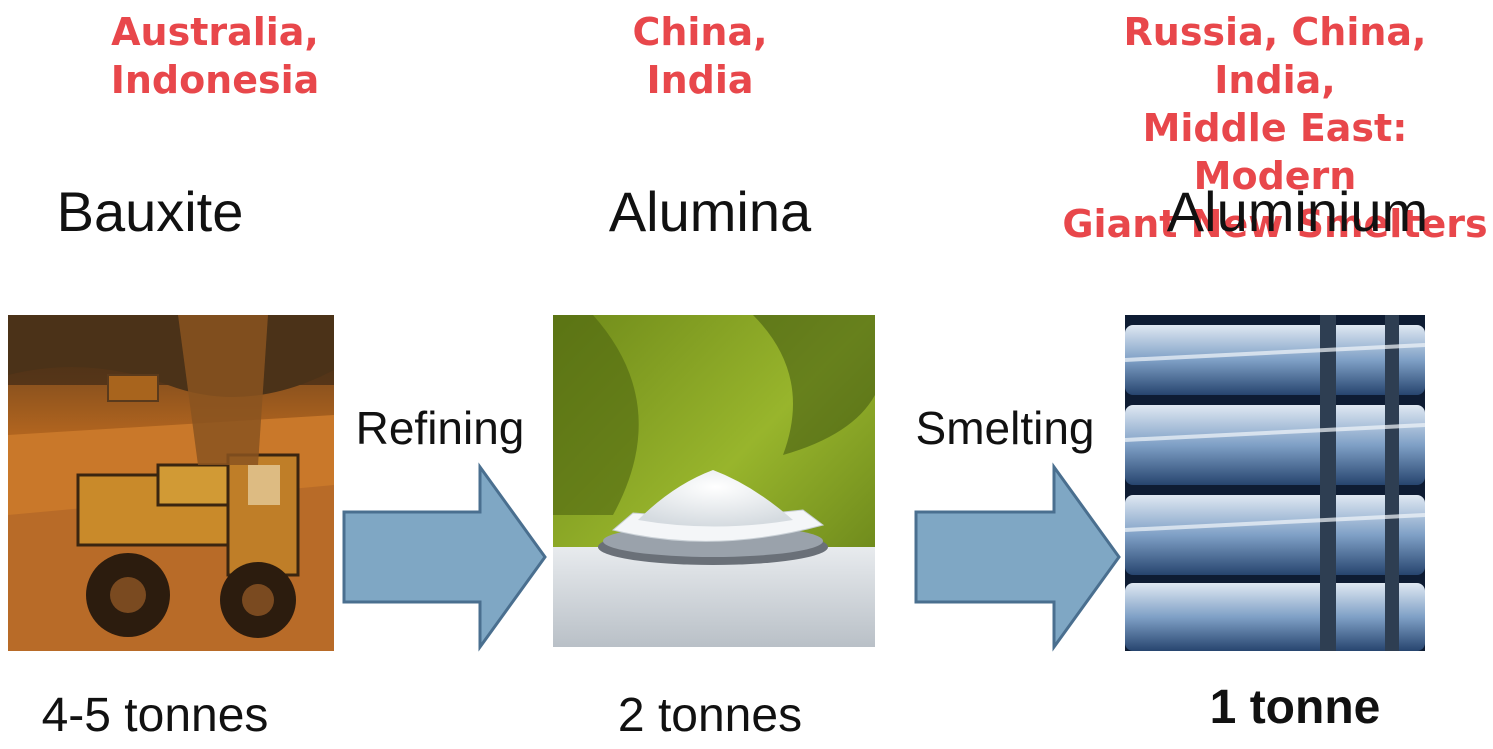 The width and height of the screenshot is (1493, 749). What do you see at coordinates (714, 481) in the screenshot?
I see `alumina-powder-photo` at bounding box center [714, 481].